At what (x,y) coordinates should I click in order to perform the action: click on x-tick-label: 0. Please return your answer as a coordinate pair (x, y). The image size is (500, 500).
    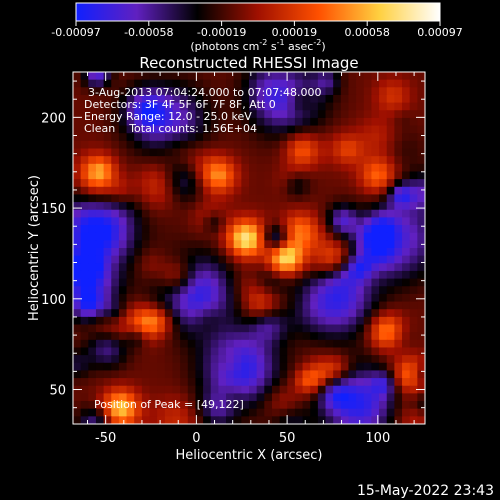
    Looking at the image, I should click on (196, 438).